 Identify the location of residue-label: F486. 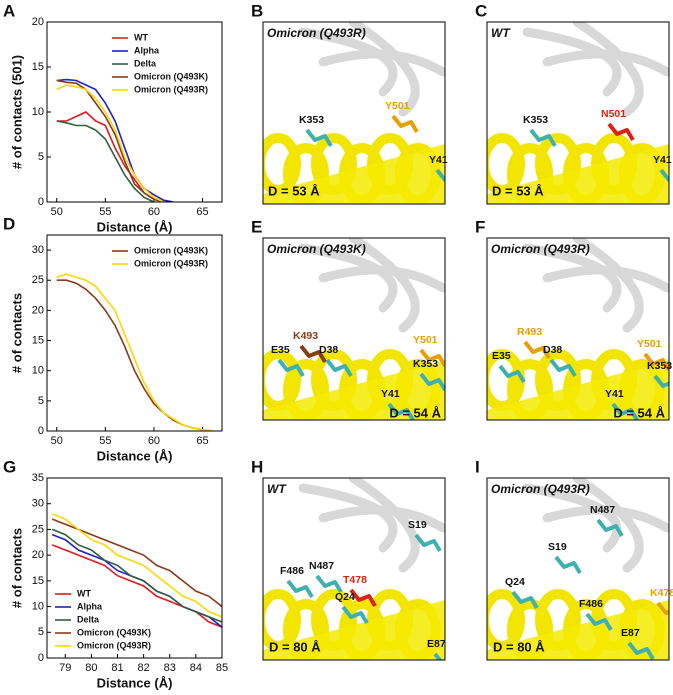
(292, 571).